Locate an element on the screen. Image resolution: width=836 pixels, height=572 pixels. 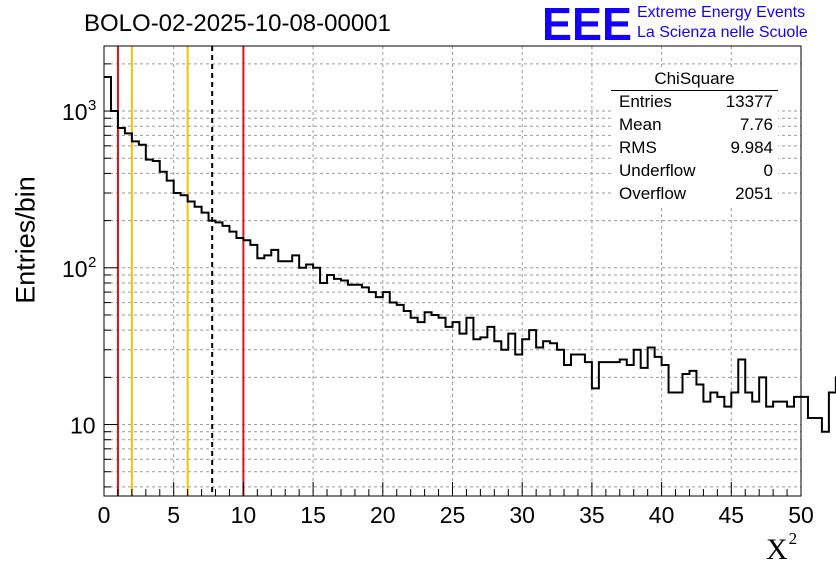
stats-title: ChiSquare is located at coordinates (694, 78).